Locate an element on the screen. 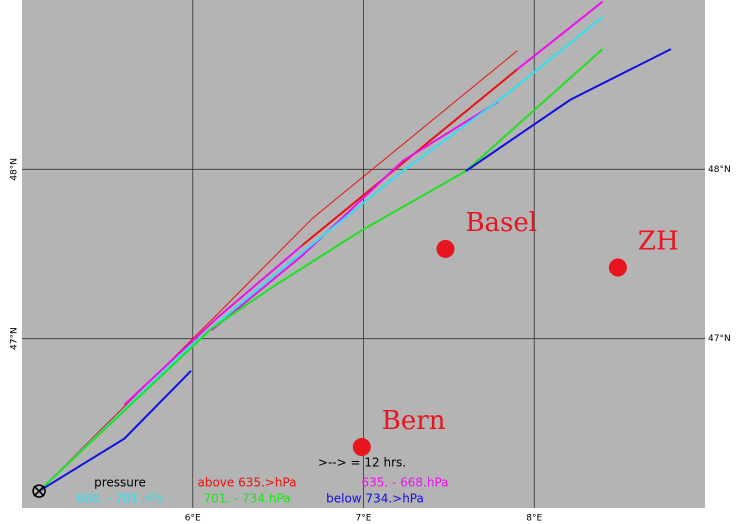 This screenshot has height=524, width=743. x-tick-label: 6°E is located at coordinates (193, 519).